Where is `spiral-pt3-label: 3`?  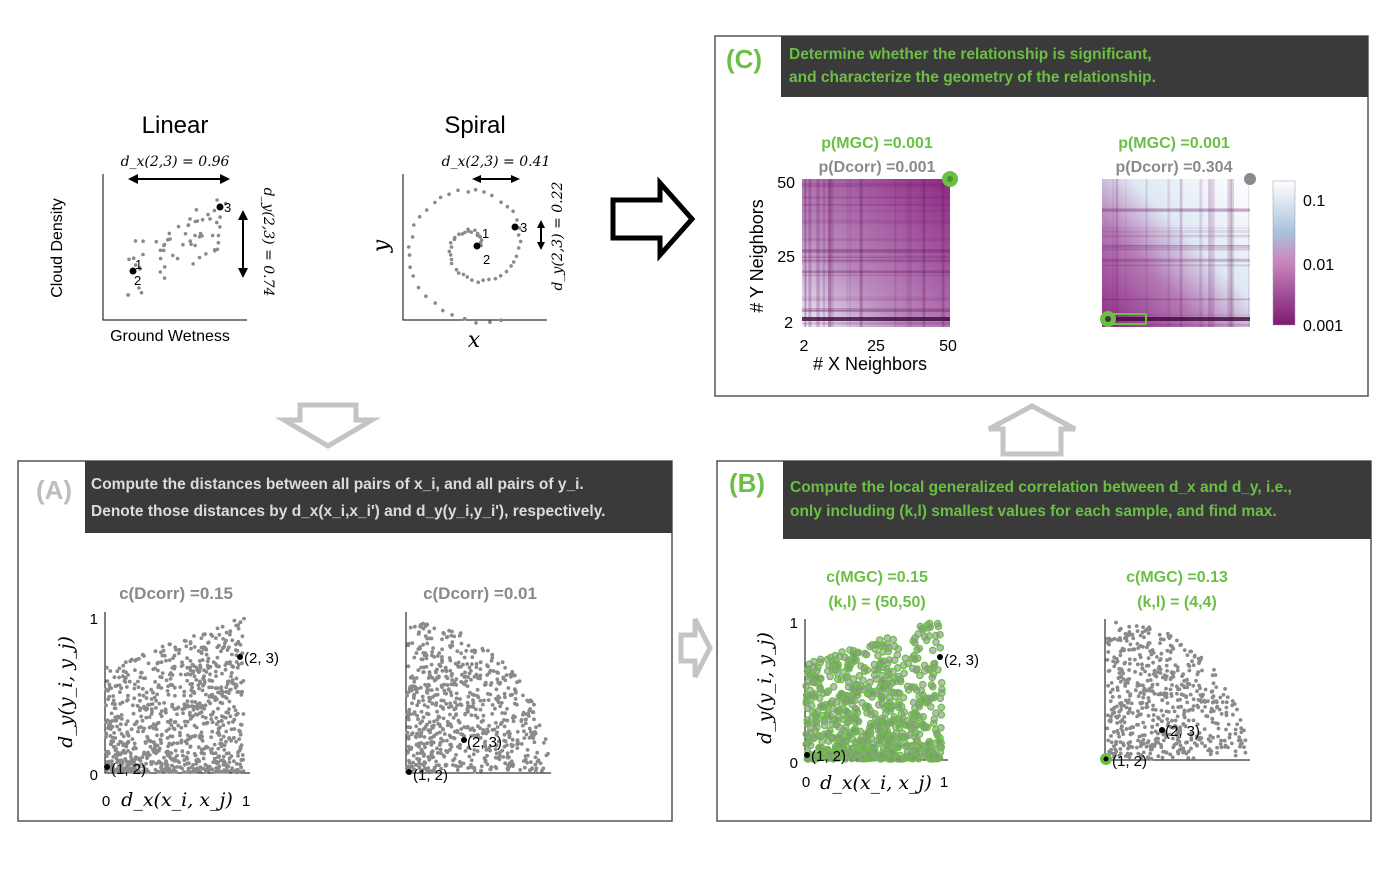 spiral-pt3-label: 3 is located at coordinates (523, 227).